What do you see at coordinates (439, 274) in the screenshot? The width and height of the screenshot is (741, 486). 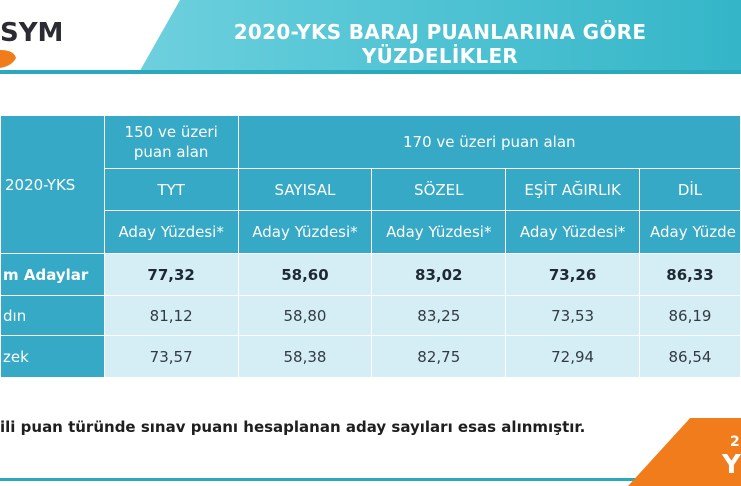 I see `table-cell: 83,02` at bounding box center [439, 274].